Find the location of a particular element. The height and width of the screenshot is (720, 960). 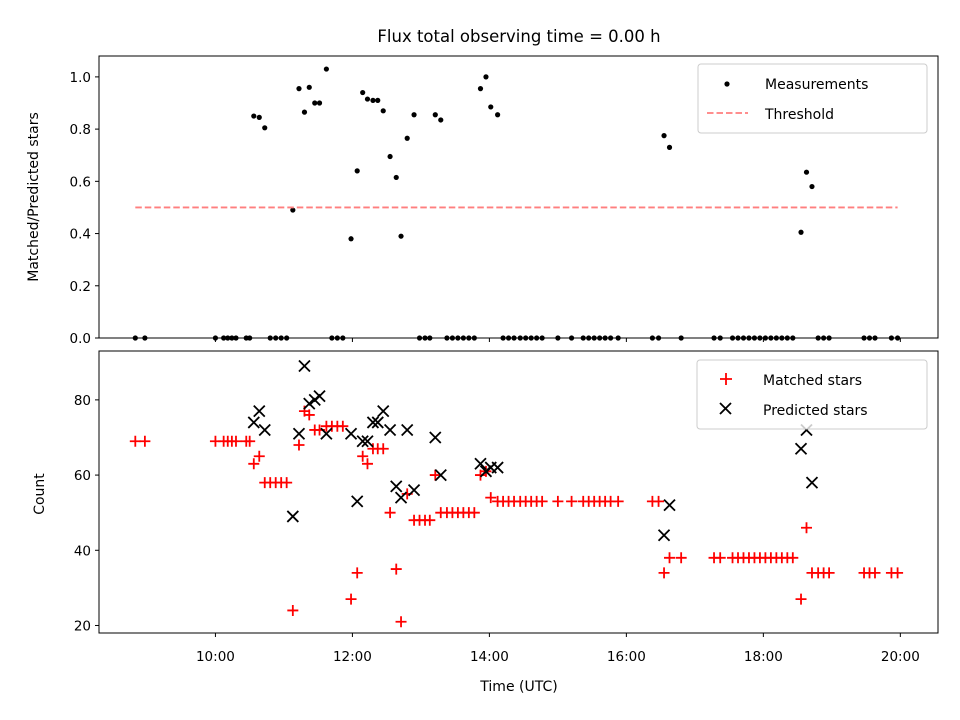

y-tick-label: 0.4 is located at coordinates (80, 235).